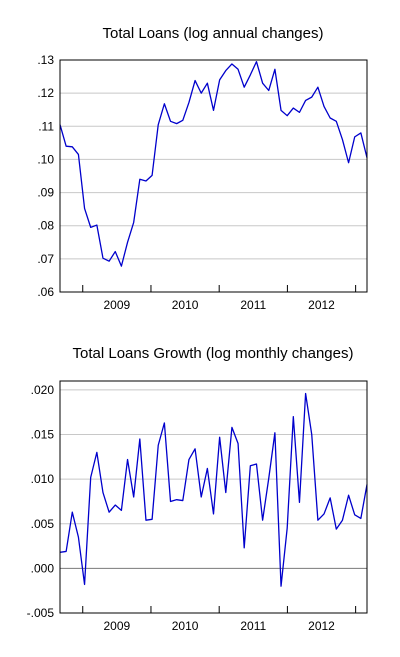 The width and height of the screenshot is (400, 657). I want to click on c2-y-tick-label: .015, so click(43, 435).